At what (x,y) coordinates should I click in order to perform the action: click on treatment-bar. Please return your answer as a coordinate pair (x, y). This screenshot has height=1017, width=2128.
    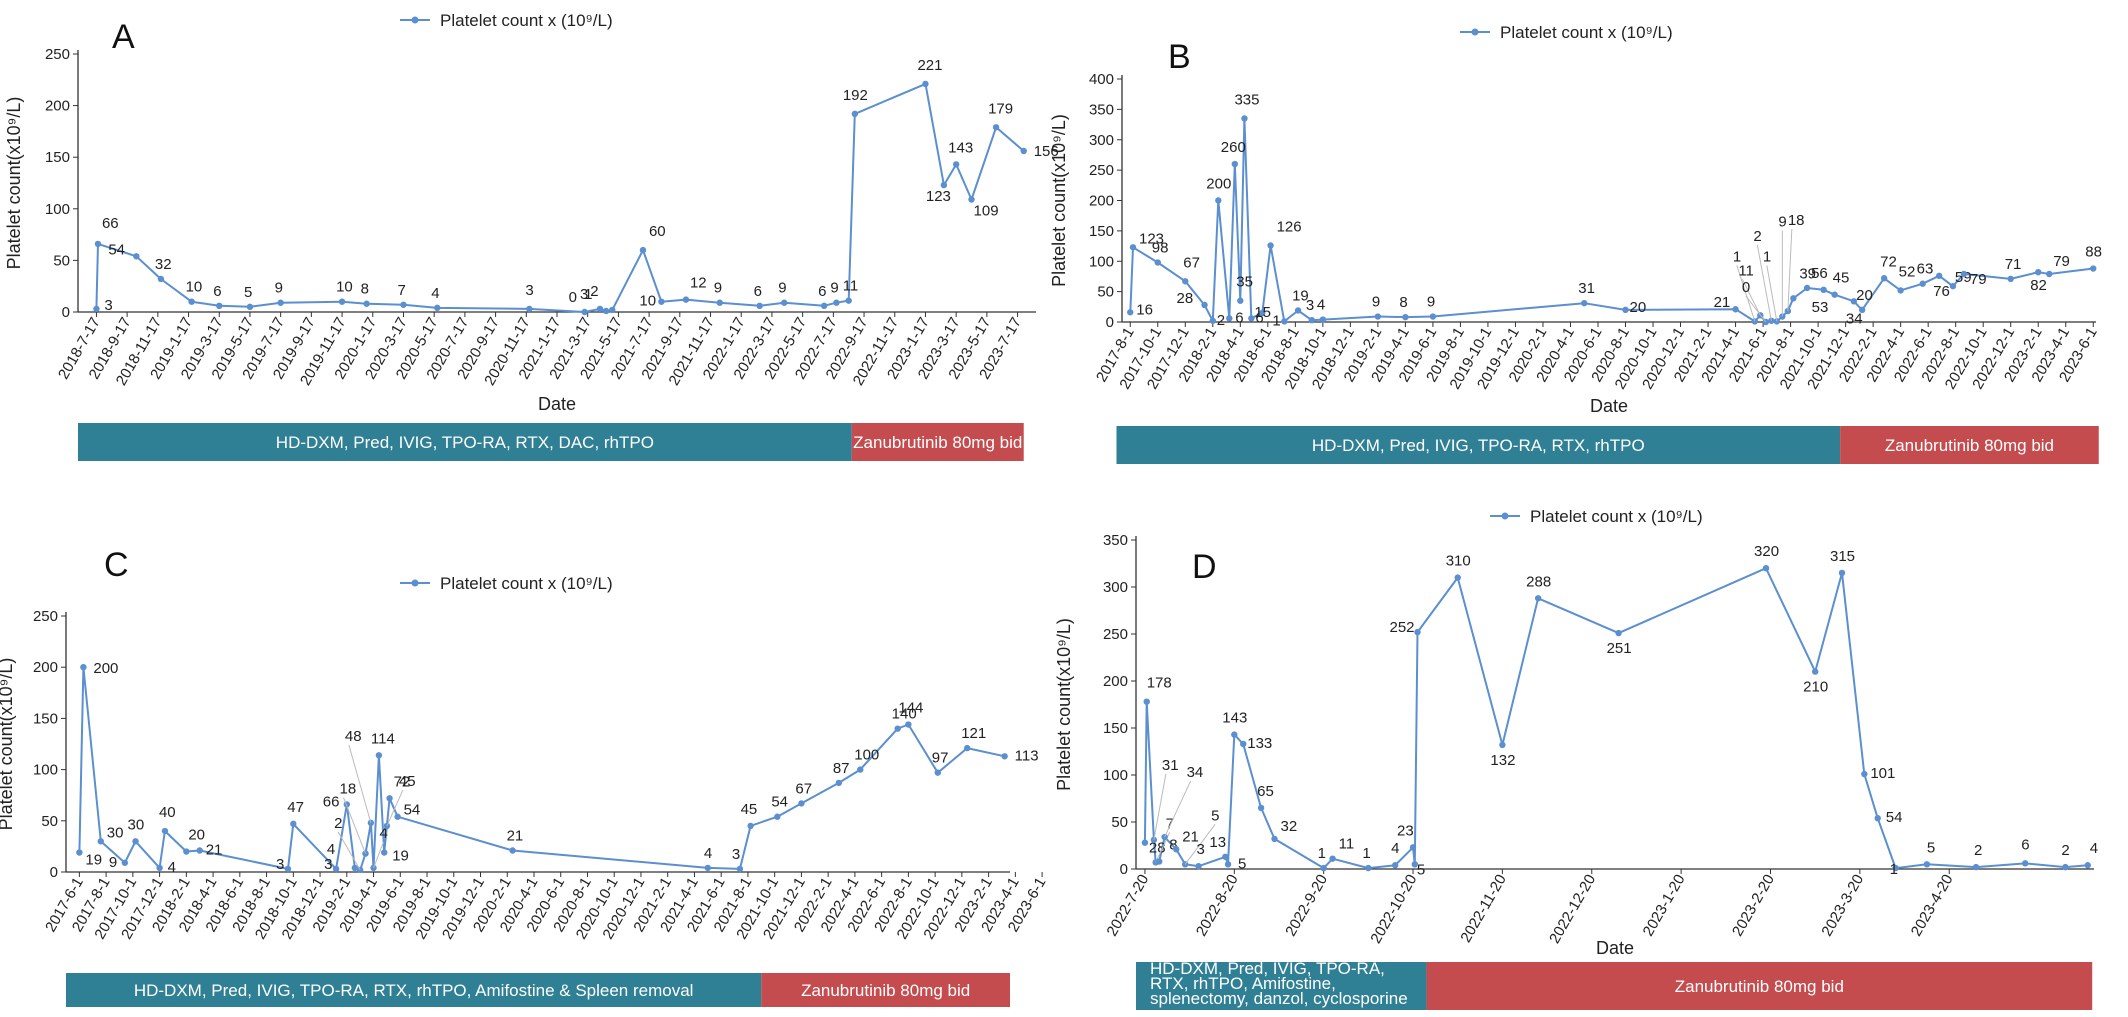
    Looking at the image, I should click on (1759, 986).